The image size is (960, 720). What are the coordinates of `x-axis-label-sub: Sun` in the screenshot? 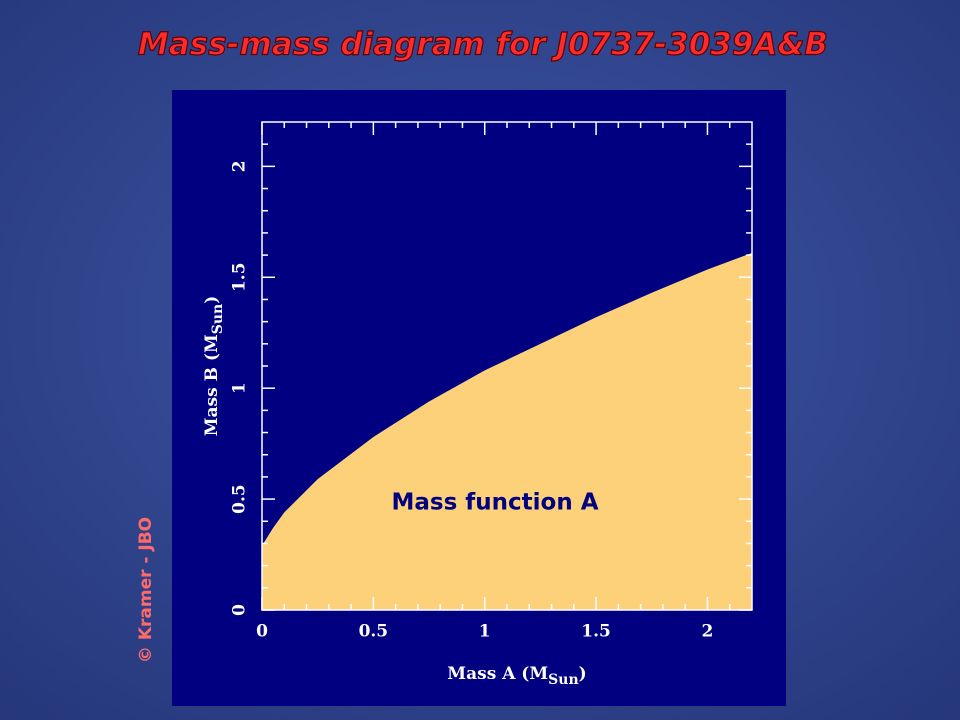 It's located at (563, 680).